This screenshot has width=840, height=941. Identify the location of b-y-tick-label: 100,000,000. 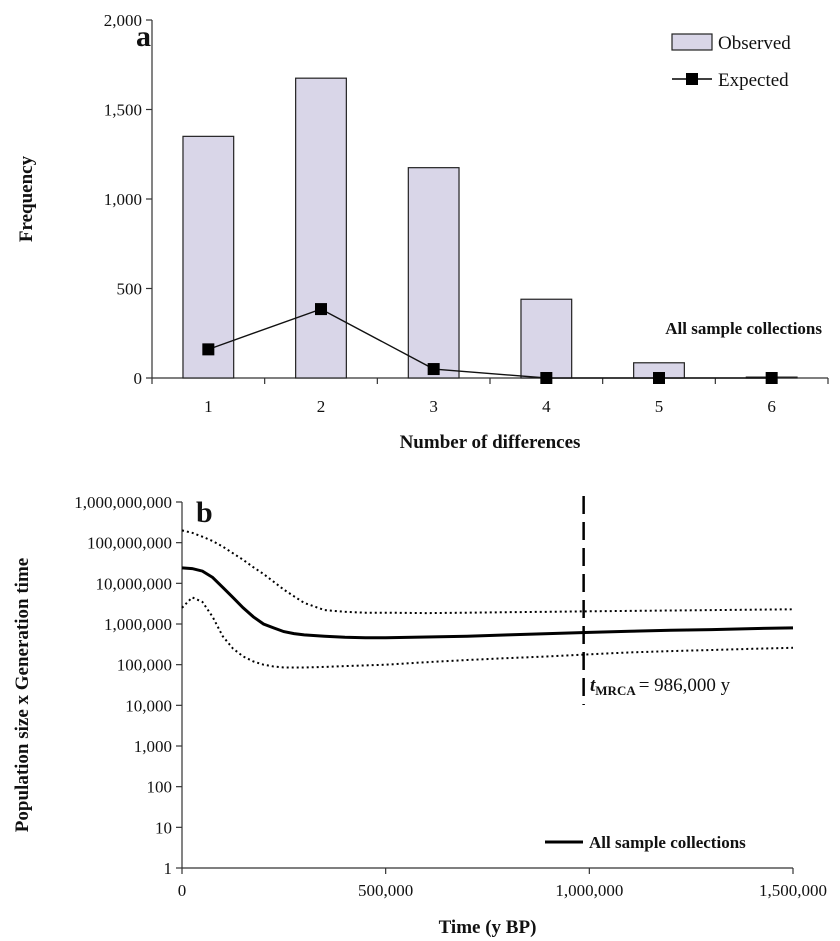
(129, 543).